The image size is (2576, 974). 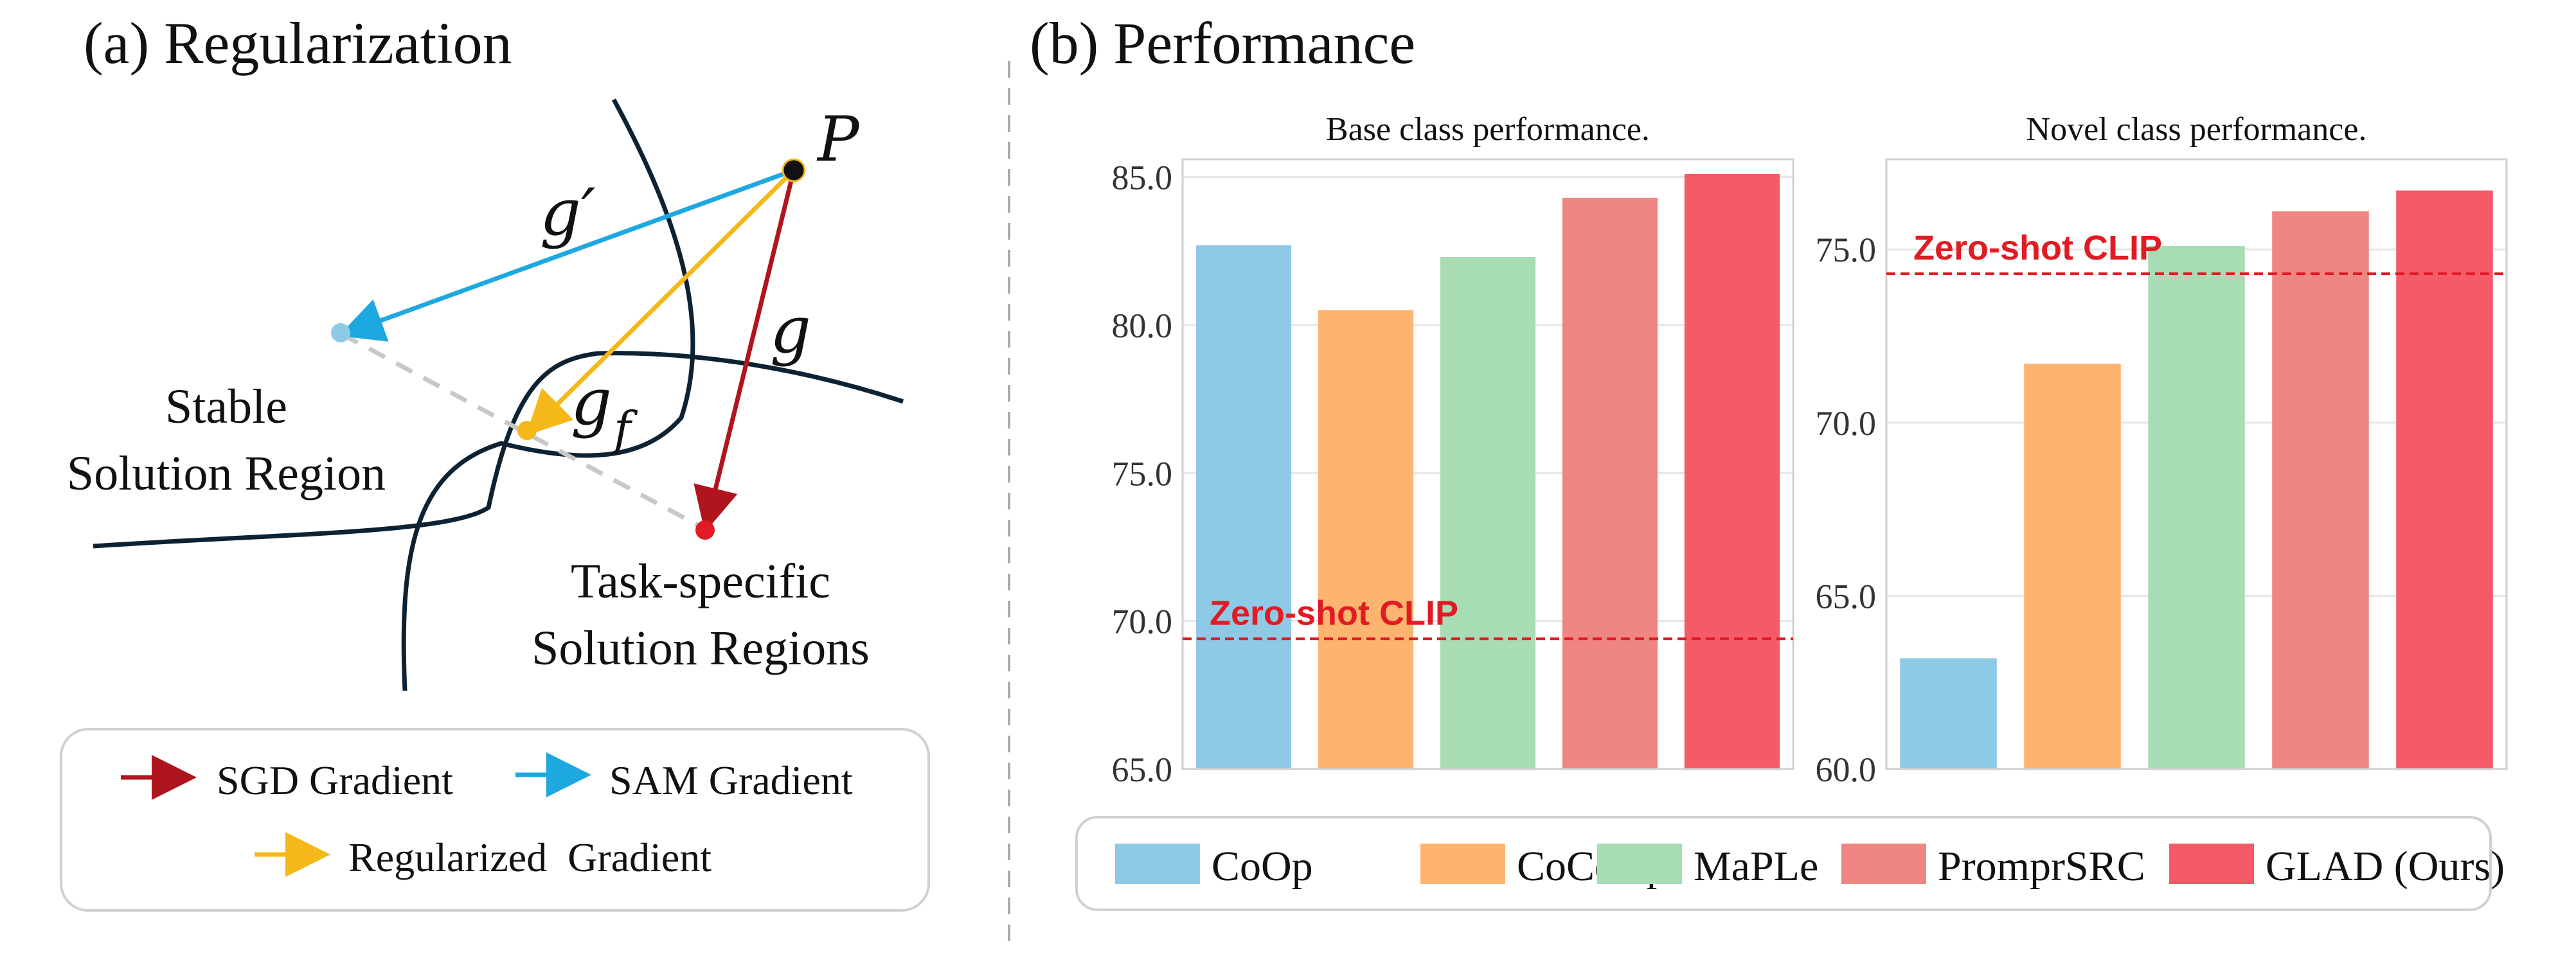 I want to click on legend-label: GLAD (Ours), so click(x=2385, y=867).